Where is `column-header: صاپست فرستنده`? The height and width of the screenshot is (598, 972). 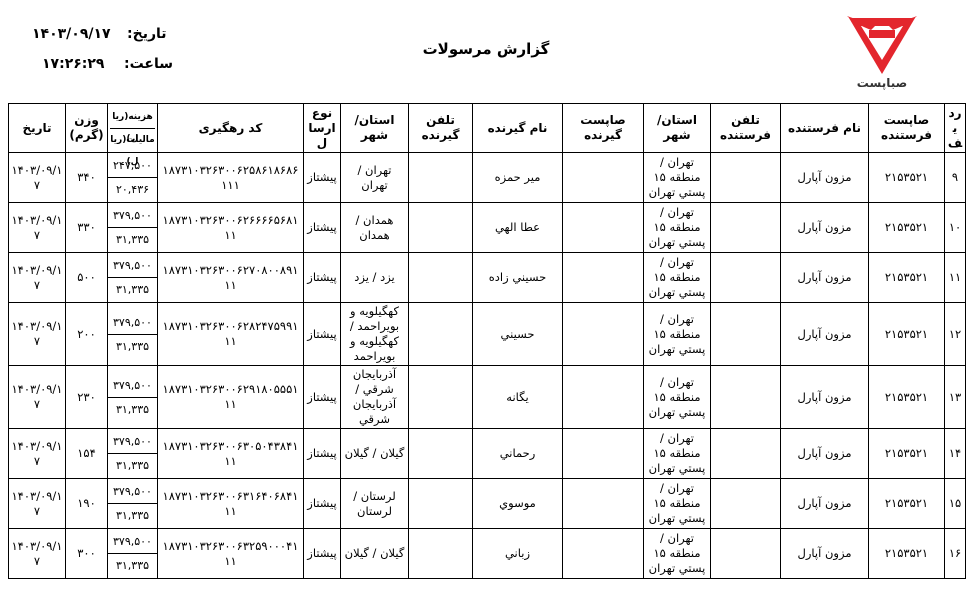 column-header: صاپست فرستنده is located at coordinates (906, 128).